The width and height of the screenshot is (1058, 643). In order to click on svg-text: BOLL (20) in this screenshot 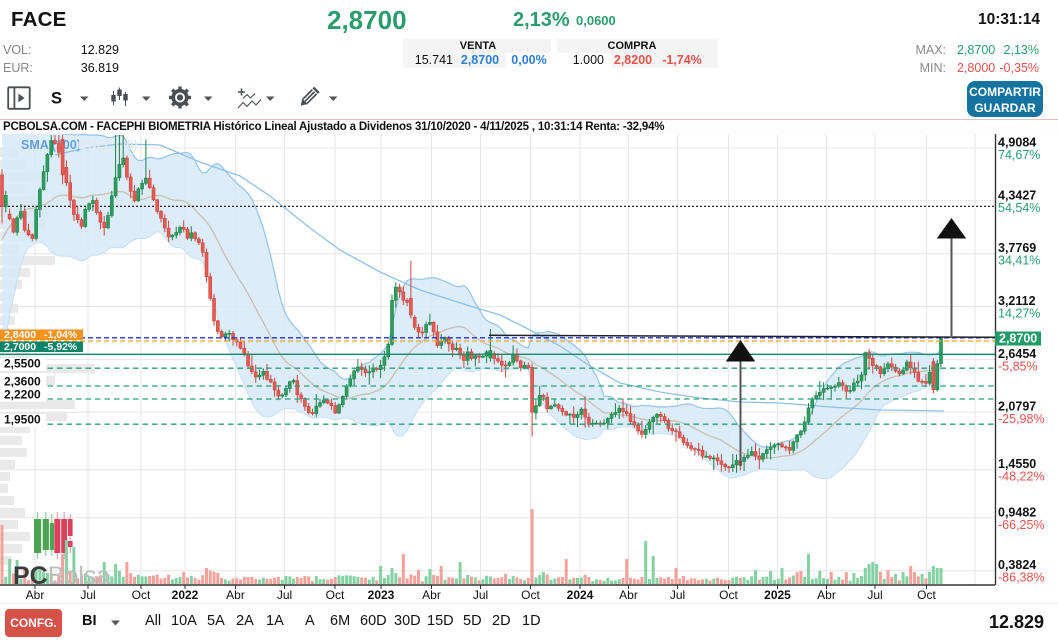, I will do `click(108, 145)`.